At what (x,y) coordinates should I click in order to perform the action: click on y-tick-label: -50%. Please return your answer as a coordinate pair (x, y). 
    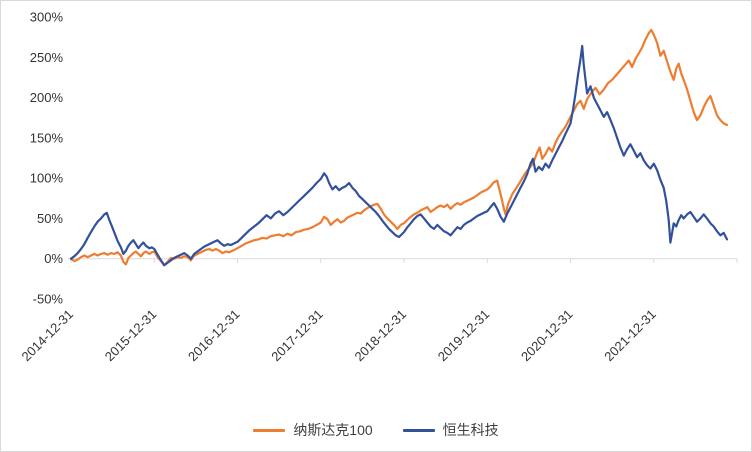
    Looking at the image, I should click on (48, 299).